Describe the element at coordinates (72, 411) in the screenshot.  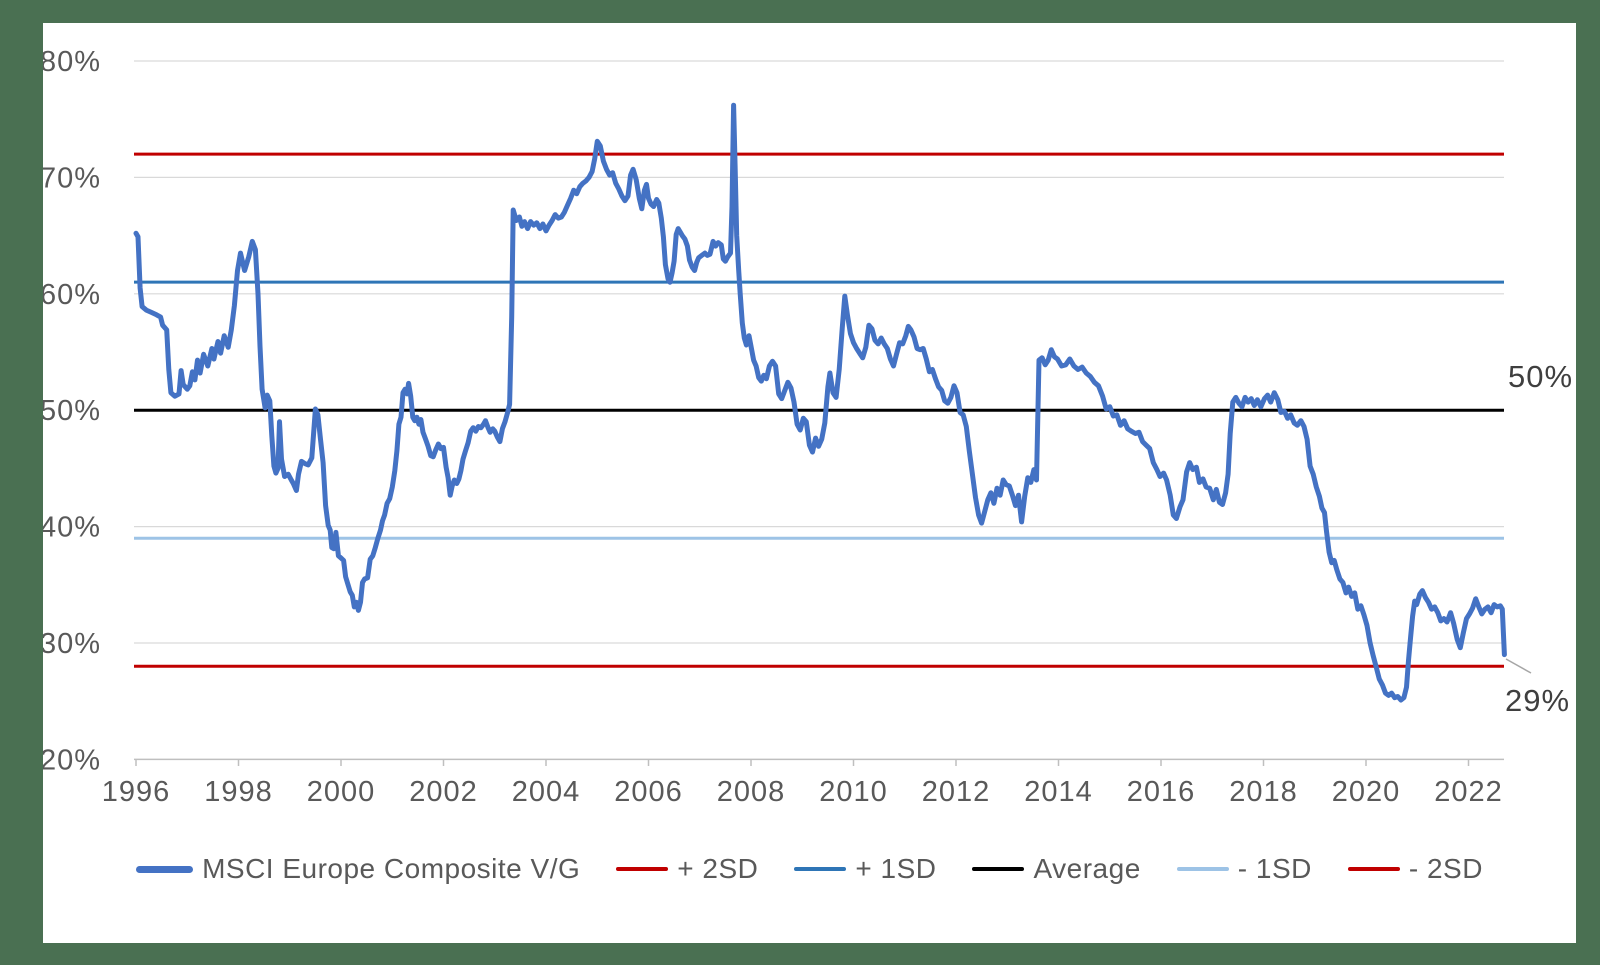
I see `y-axis-label: 50%` at that location.